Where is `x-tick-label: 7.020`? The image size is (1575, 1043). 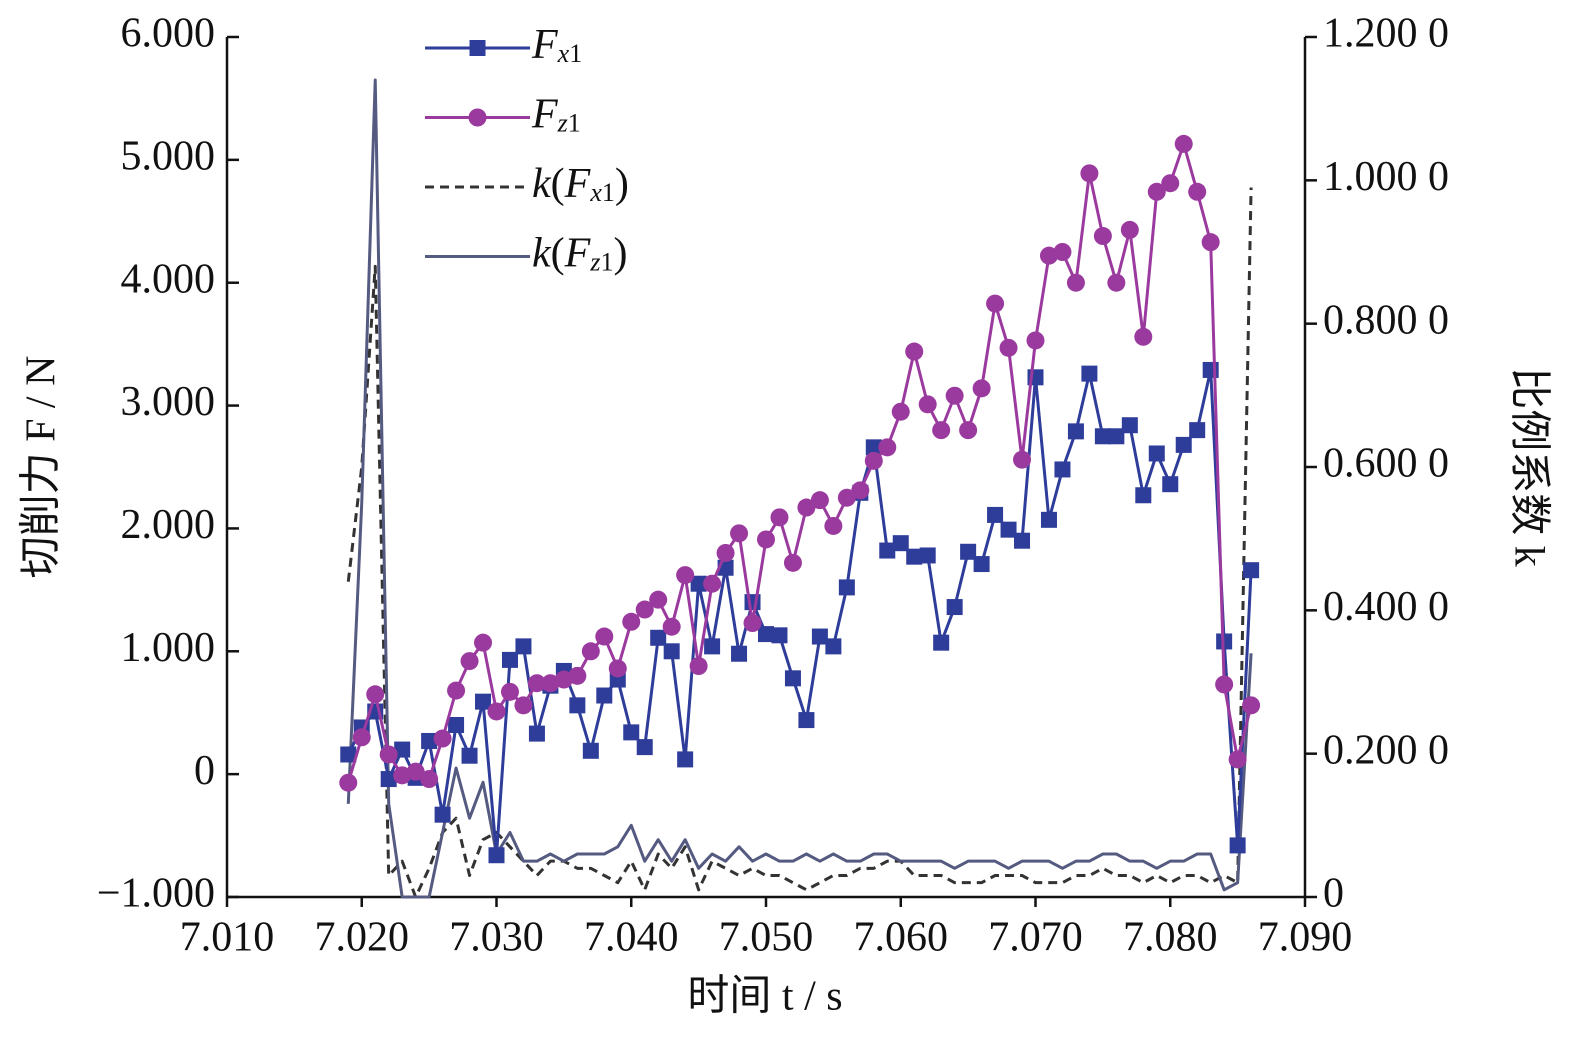
x-tick-label: 7.020 is located at coordinates (362, 938).